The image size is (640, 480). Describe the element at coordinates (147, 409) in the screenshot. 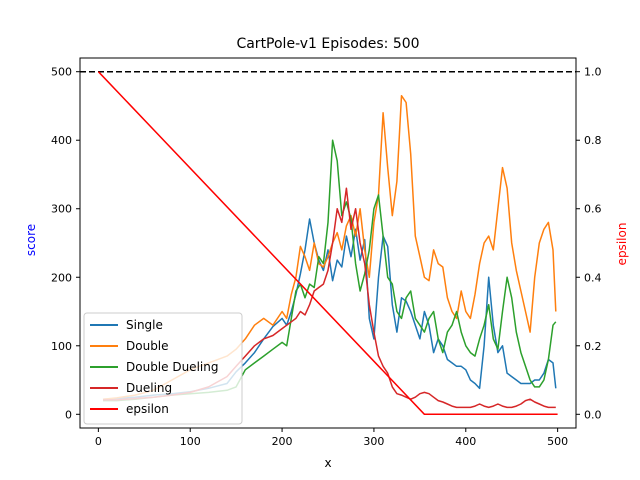

I see `legend-label: epsilon` at that location.